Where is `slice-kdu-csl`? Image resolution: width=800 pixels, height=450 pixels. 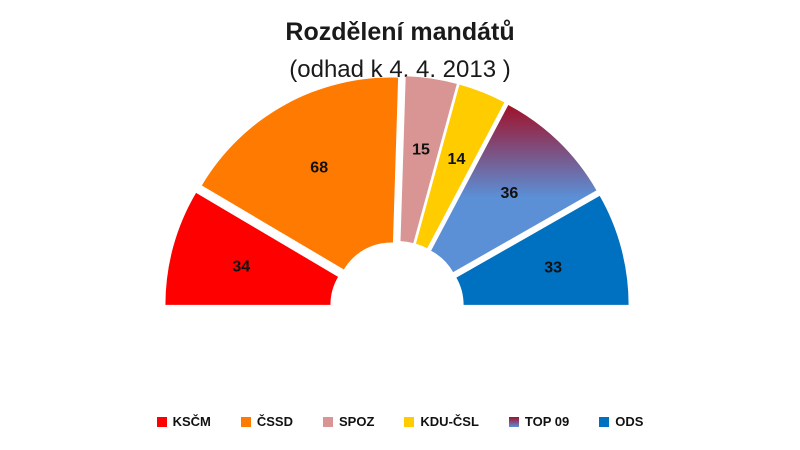 slice-kdu-csl is located at coordinates (460, 166).